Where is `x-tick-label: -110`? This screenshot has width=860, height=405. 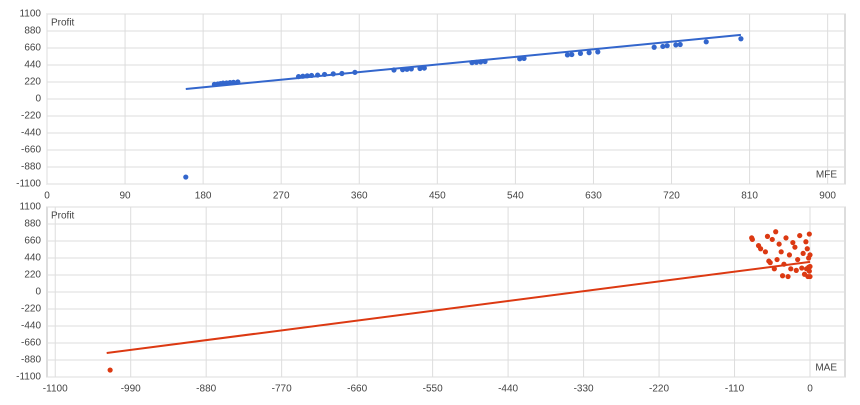
x-tick-label: -110 is located at coordinates (735, 389).